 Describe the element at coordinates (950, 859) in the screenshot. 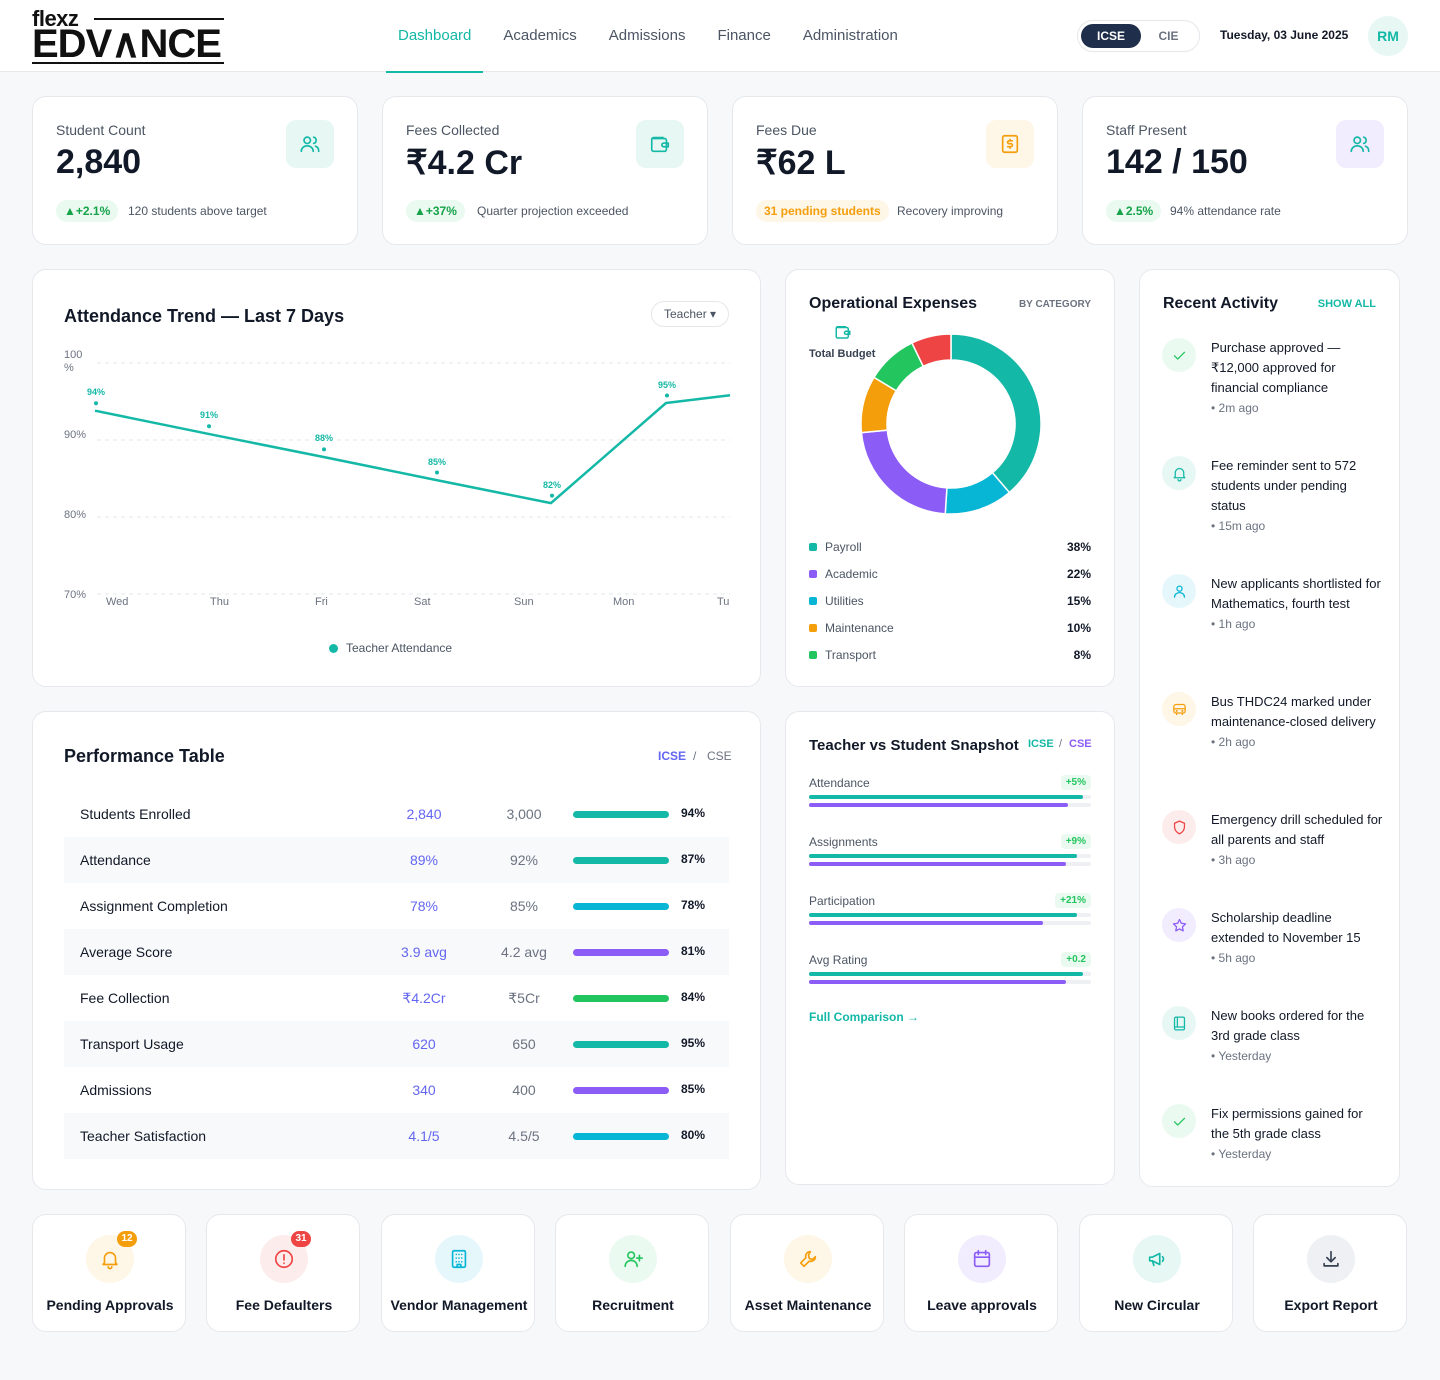

I see `snapshot-row: Assignments +9%` at that location.